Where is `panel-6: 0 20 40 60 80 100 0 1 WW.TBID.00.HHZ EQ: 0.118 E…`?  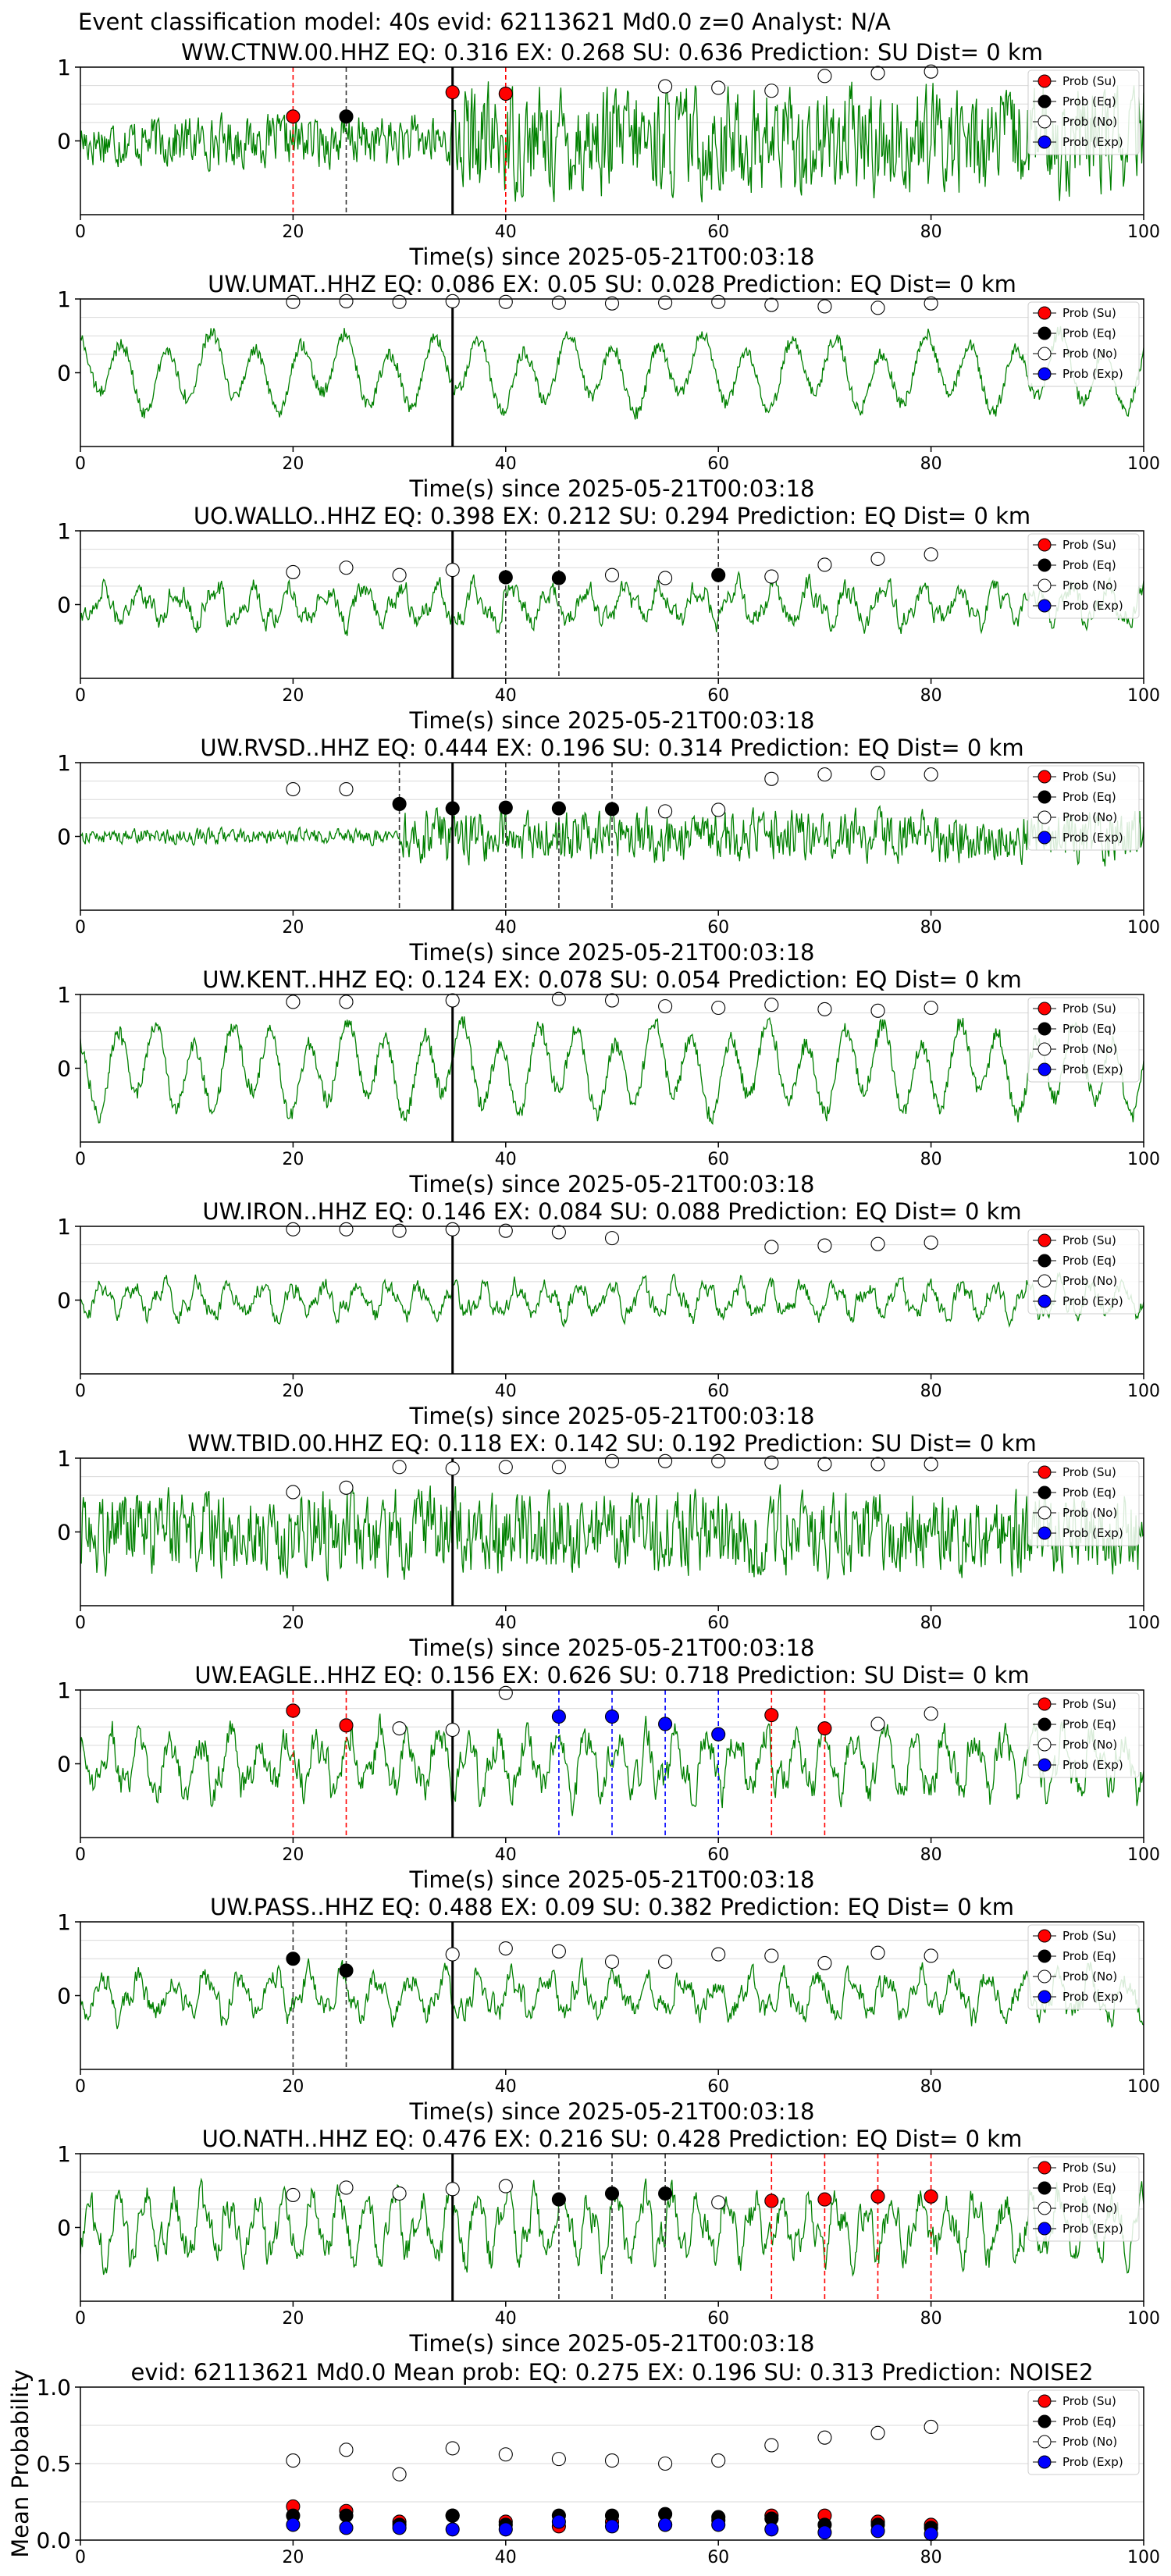
panel-6: 0 20 40 60 80 100 0 1 WW.TBID.00.HHZ EQ: 0.118 E… is located at coordinates (608, 1545).